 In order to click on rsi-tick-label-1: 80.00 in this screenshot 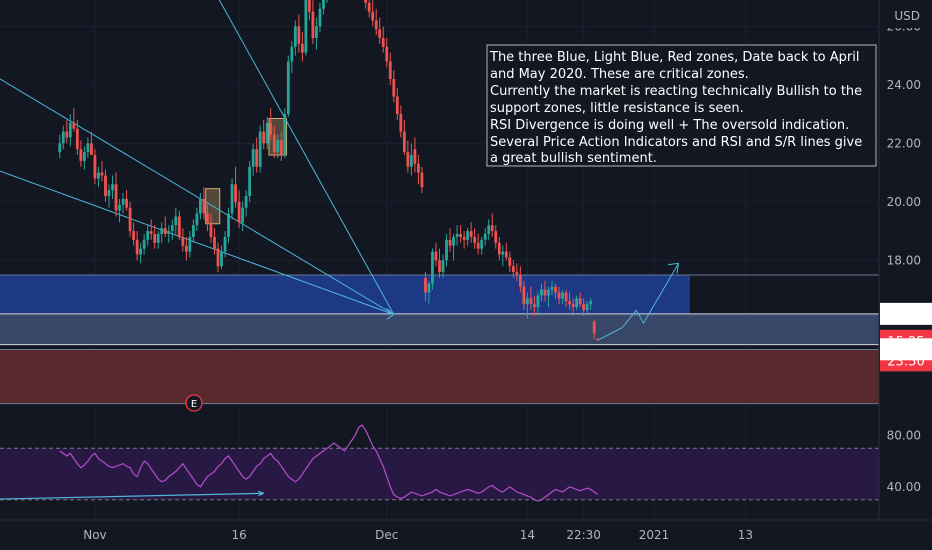, I will do `click(904, 435)`.